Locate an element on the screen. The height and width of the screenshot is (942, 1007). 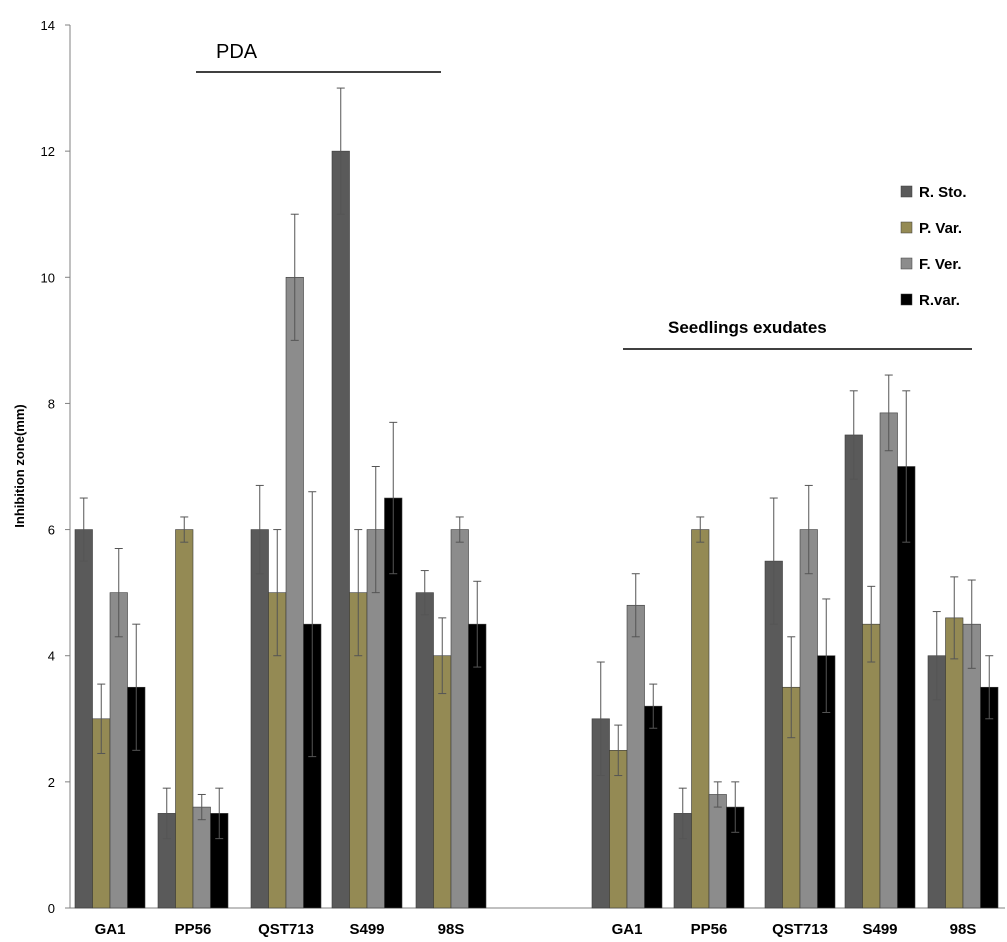
group-title-seedlings: Seedlings exudates is located at coordinates (747, 327).